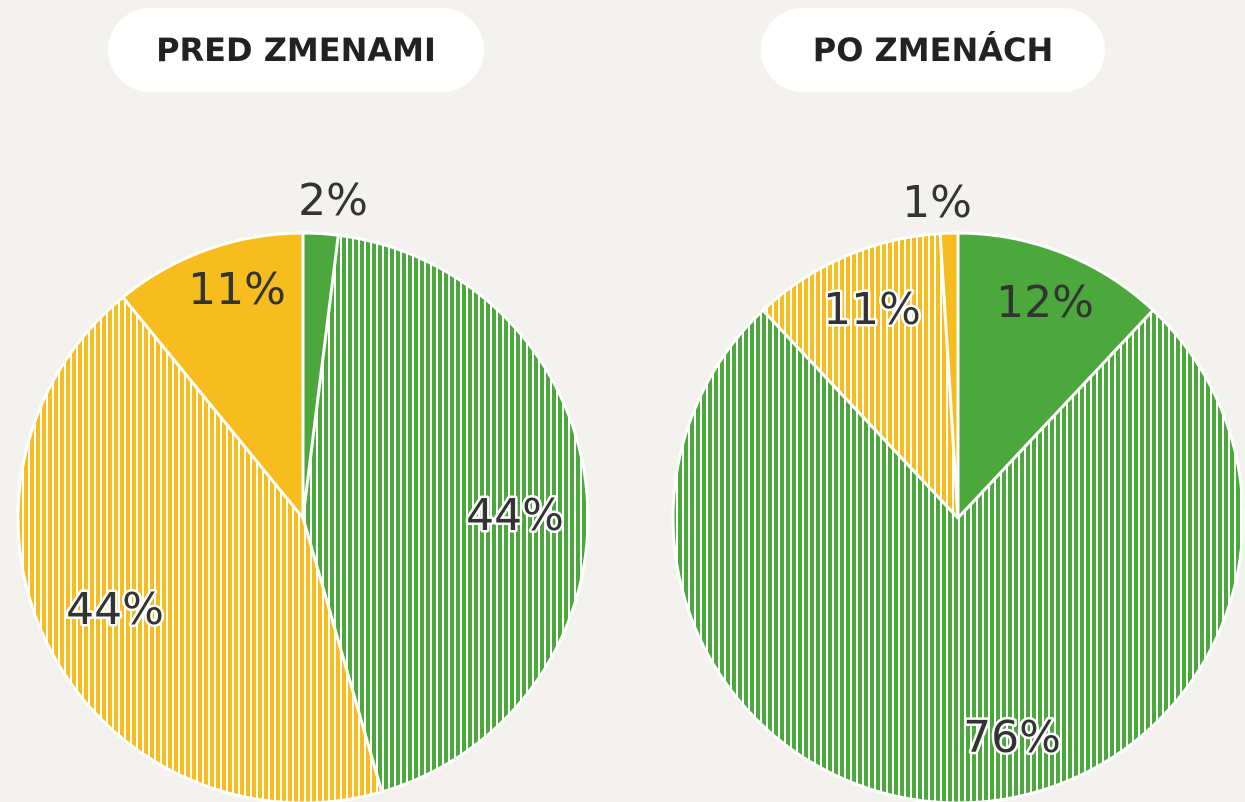 The image size is (1245, 802). I want to click on data-label: 76%, so click(1012, 737).